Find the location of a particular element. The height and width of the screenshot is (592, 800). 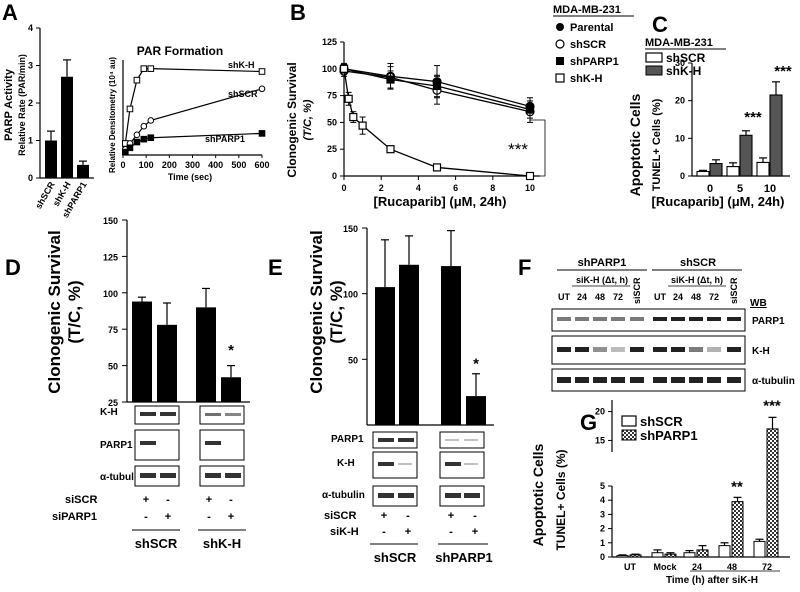

panel-f-group-shscr: shSCR is located at coordinates (698, 263).